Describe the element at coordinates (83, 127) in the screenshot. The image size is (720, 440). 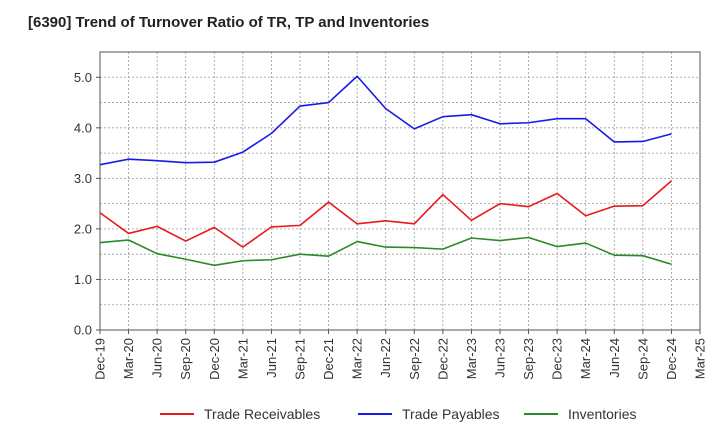
I see `y-tick-label: 4.0` at that location.